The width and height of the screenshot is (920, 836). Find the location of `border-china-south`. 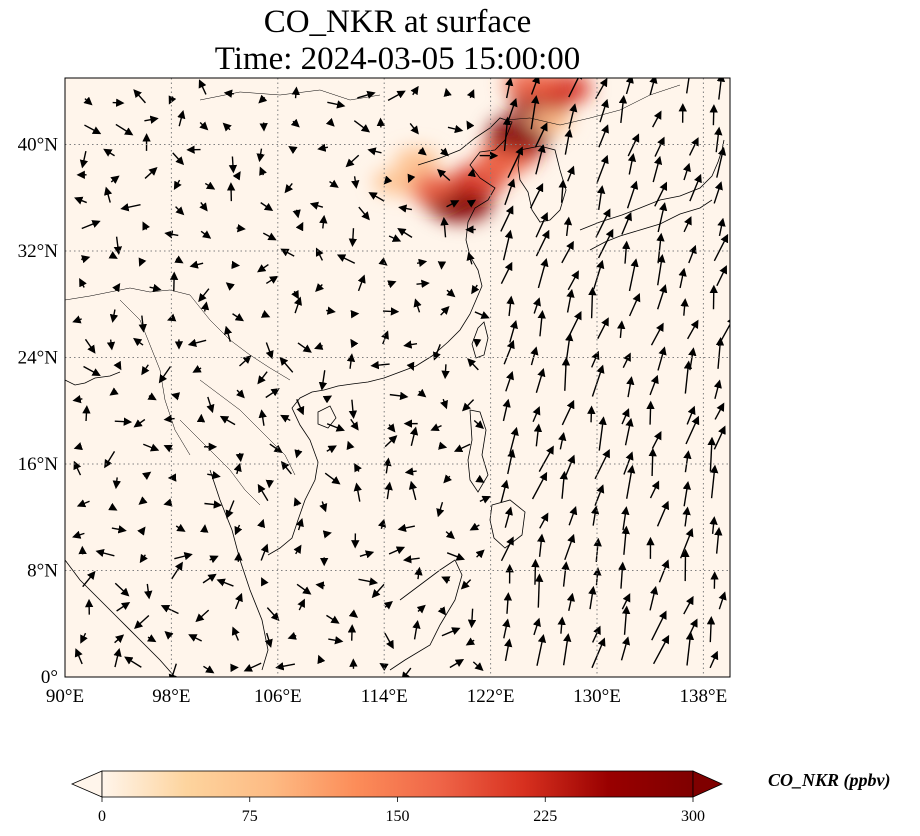

border-china-south is located at coordinates (240, 337).